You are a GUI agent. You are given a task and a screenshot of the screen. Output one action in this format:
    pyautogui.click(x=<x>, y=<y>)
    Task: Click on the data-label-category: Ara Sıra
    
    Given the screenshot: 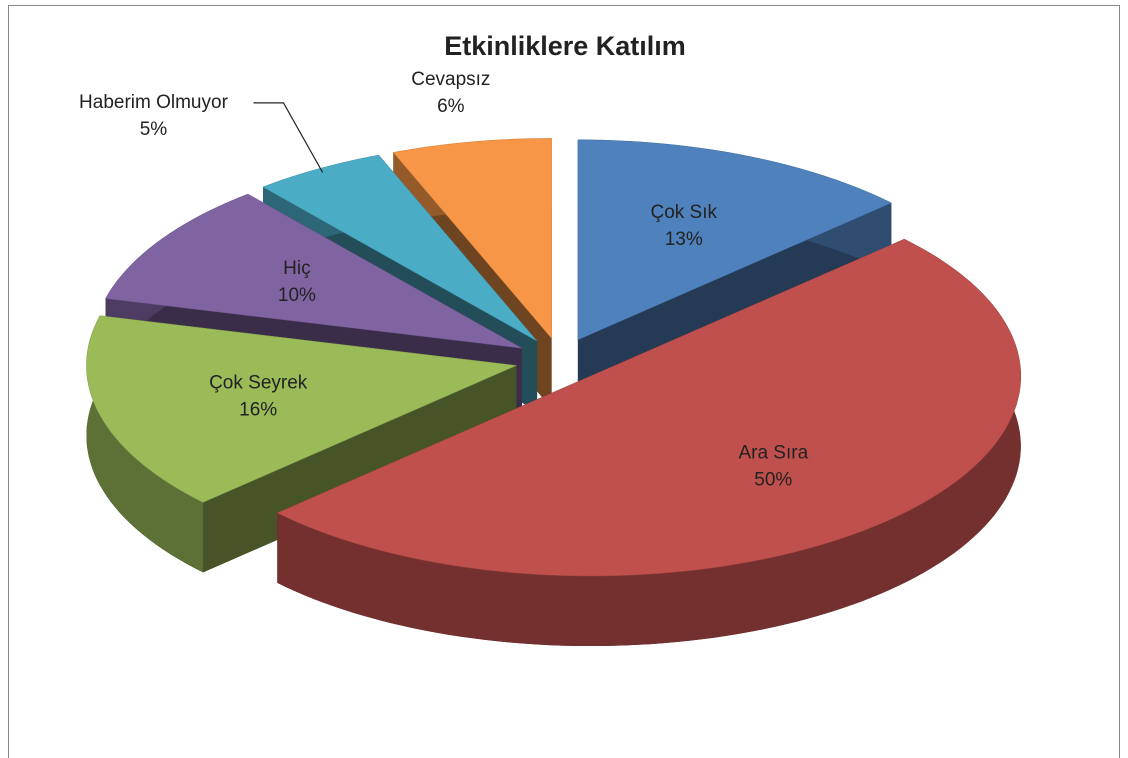 What is the action you would take?
    pyautogui.click(x=773, y=452)
    